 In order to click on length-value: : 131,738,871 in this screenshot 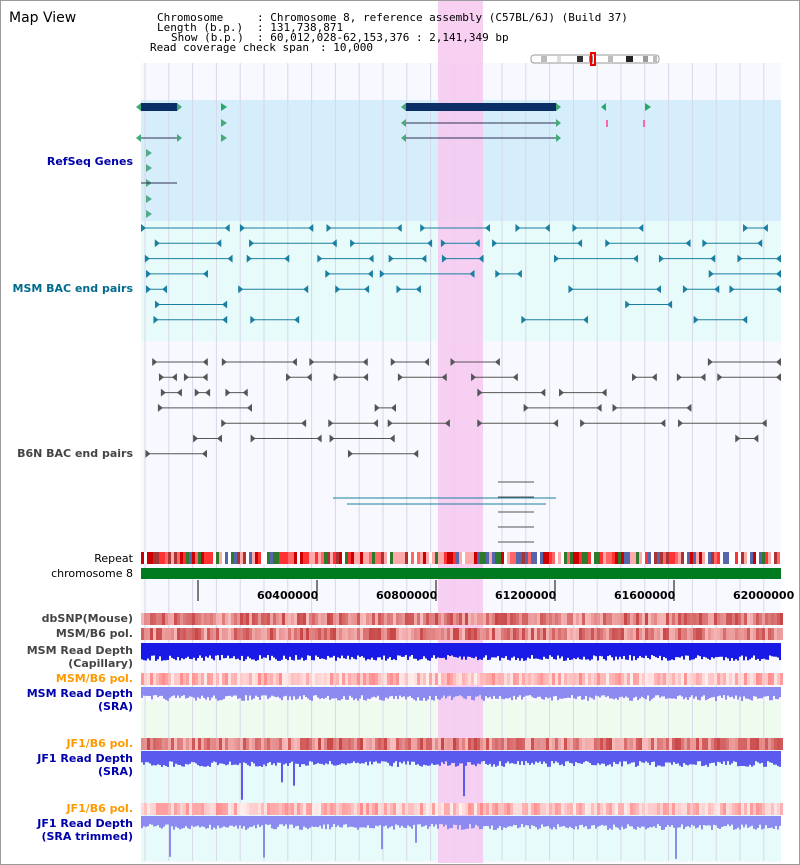, I will do `click(300, 27)`.